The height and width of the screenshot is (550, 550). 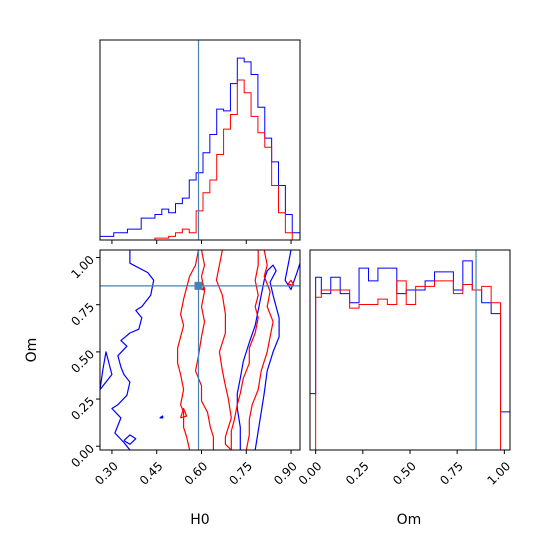 I want to click on x-axis-label-om: Om, so click(x=409, y=520).